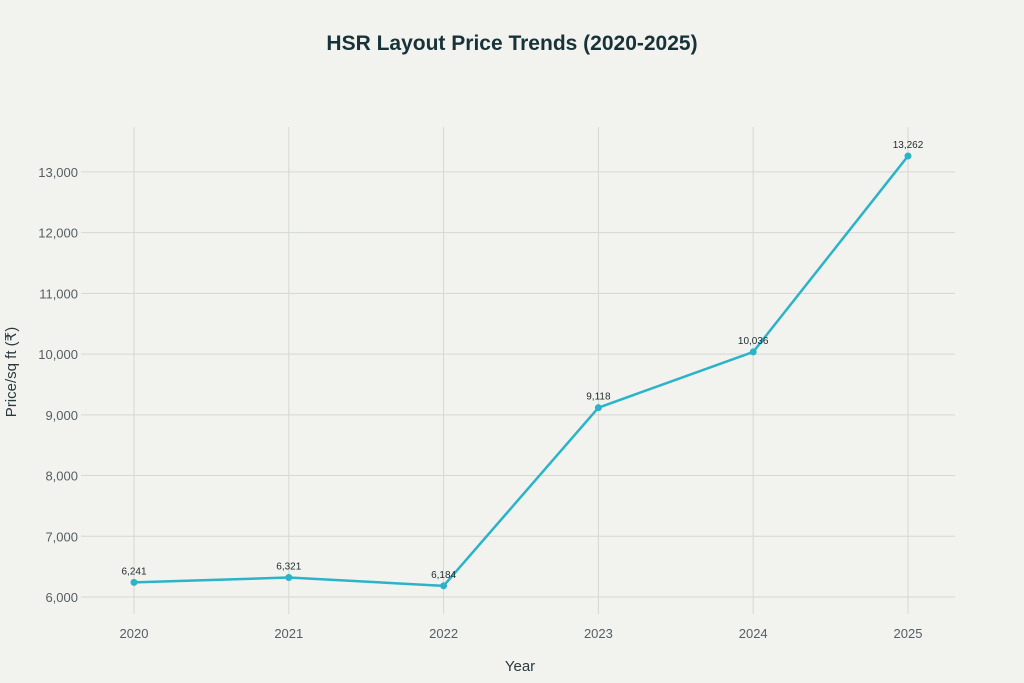  Describe the element at coordinates (598, 397) in the screenshot. I see `data-label-2023: 9,118` at that location.